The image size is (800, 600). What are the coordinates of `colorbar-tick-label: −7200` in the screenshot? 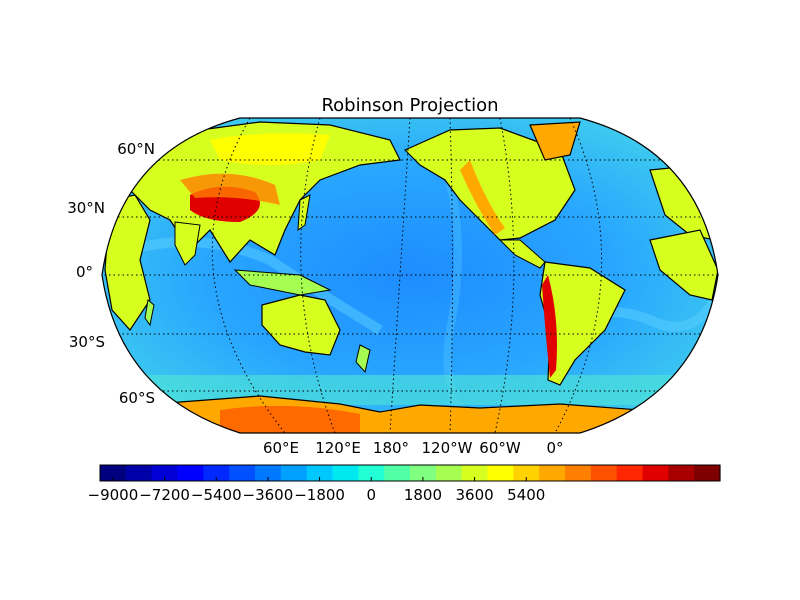 It's located at (164, 495).